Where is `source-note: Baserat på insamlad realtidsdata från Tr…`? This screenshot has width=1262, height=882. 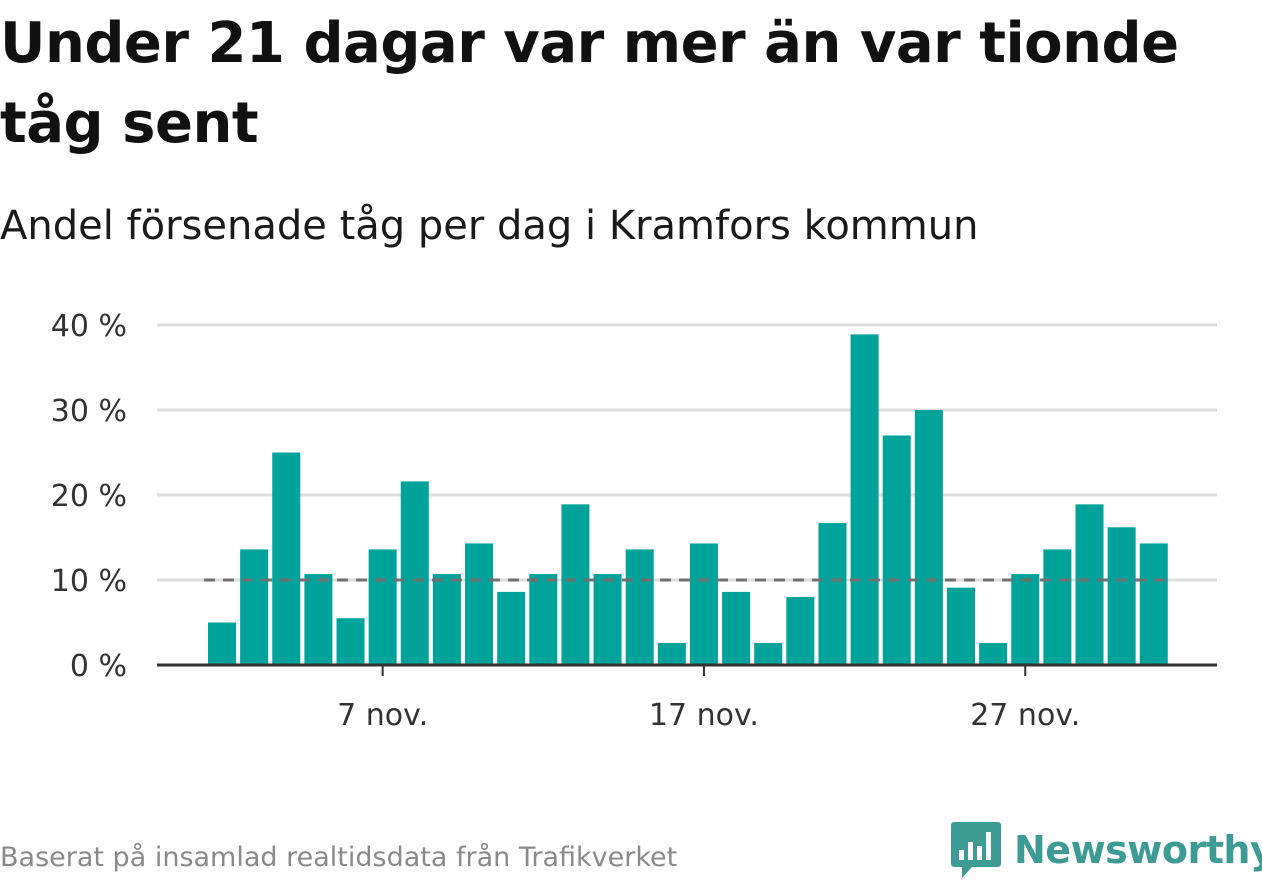 source-note: Baserat på insamlad realtidsdata från Tr… is located at coordinates (339, 857).